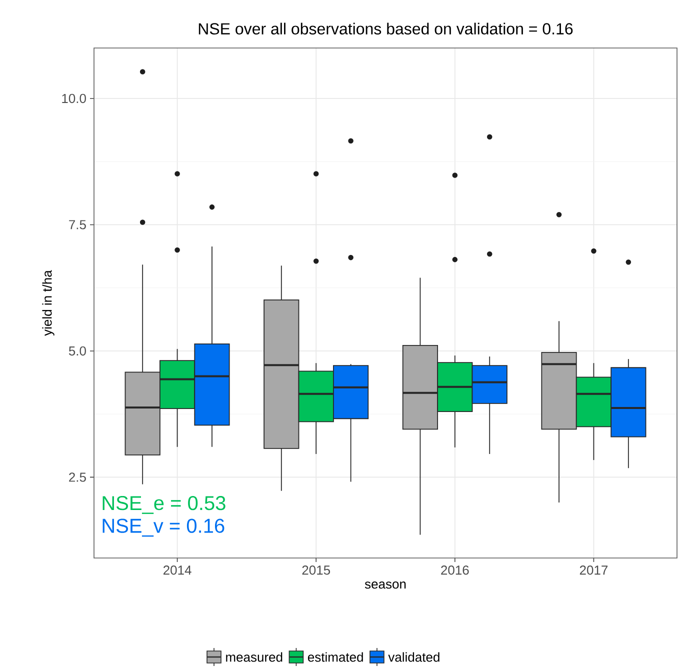 This screenshot has height=668, width=681. Describe the element at coordinates (77, 477) in the screenshot. I see `y-tick-label: 2.5` at that location.